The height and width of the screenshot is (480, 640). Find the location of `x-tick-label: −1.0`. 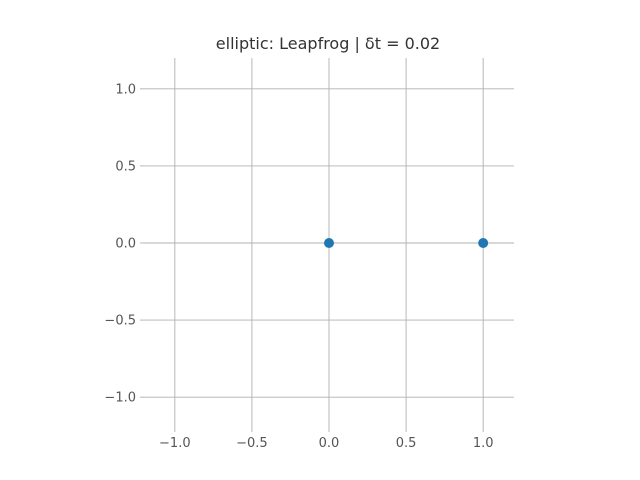

x-tick-label: −1.0 is located at coordinates (175, 443).